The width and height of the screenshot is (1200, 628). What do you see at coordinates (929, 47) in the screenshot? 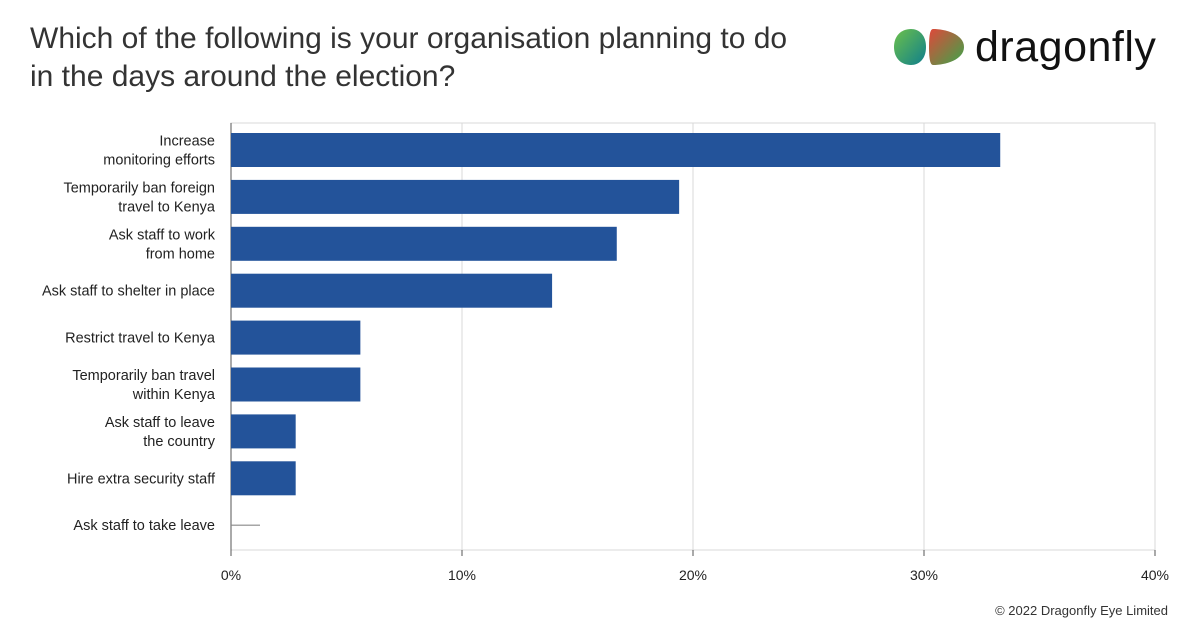
I see `dragonfly-logo-icon` at bounding box center [929, 47].